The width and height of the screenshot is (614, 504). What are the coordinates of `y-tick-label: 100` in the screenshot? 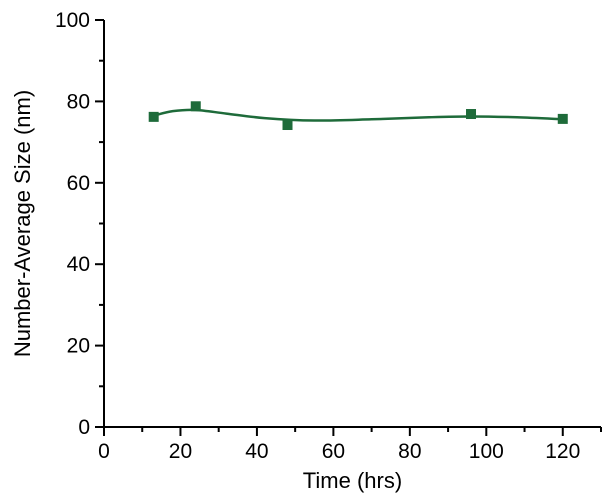 It's located at (72, 20).